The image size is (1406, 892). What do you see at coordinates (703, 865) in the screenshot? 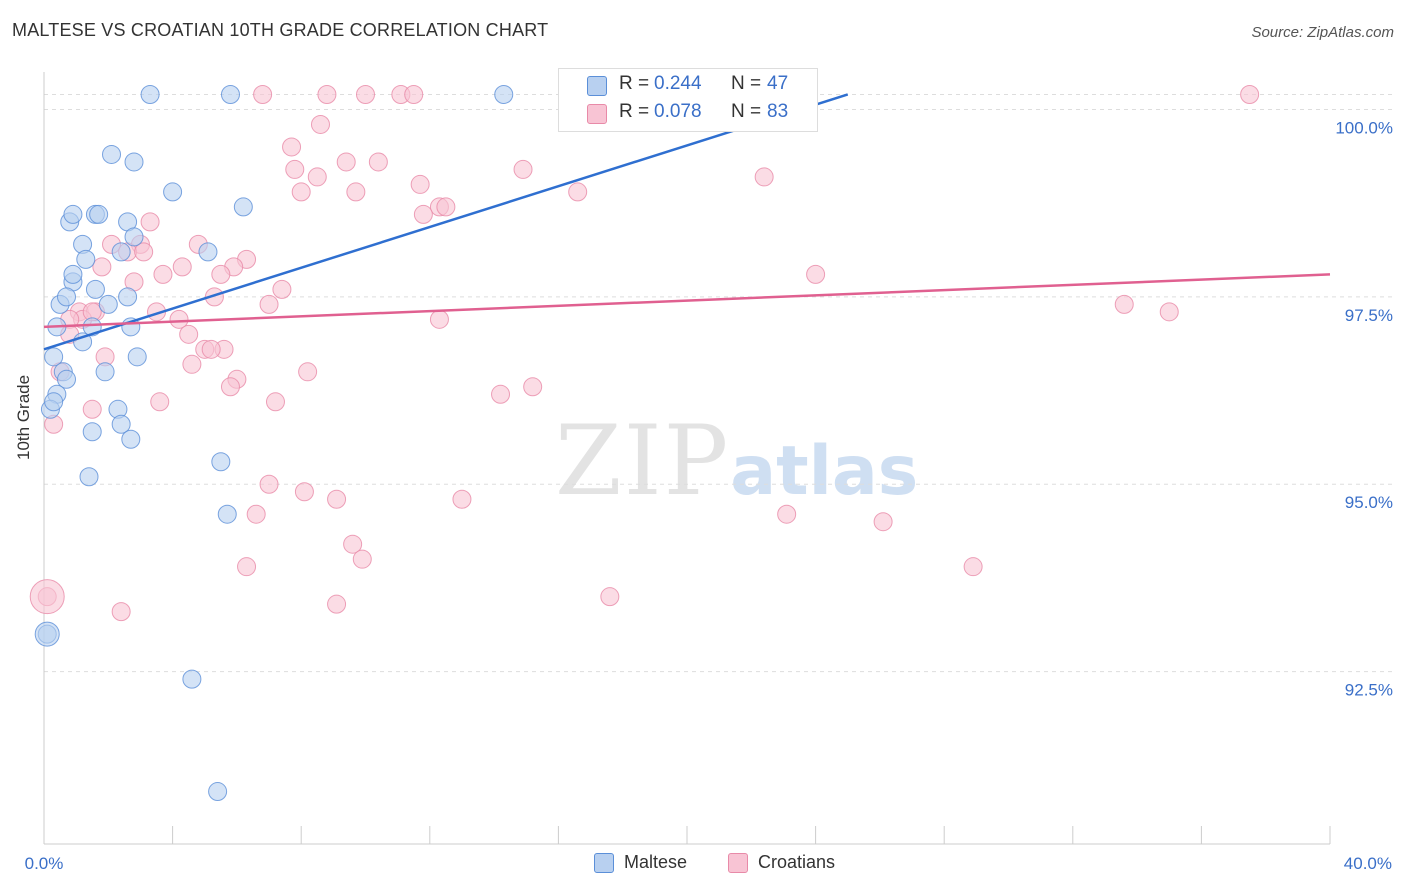
I see `bottom-legend: Maltese Croatians` at bounding box center [703, 865].